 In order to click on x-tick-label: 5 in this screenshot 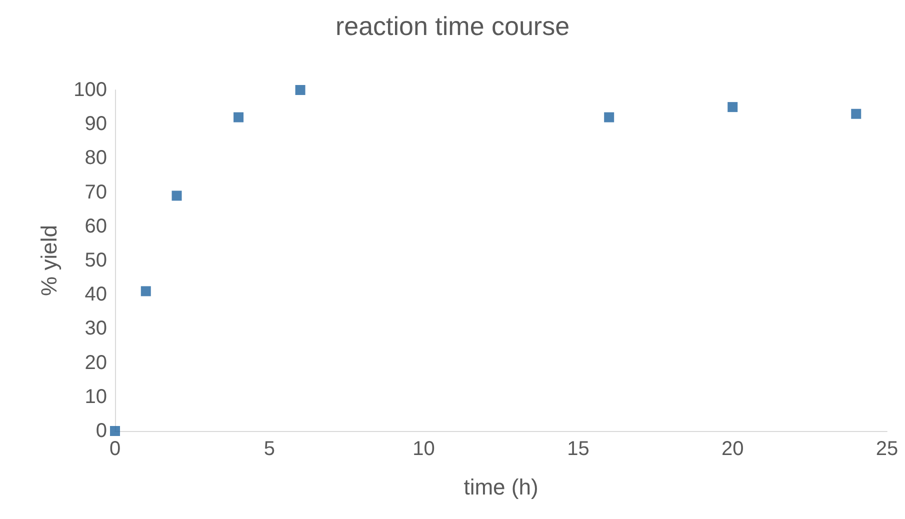, I will do `click(269, 449)`.